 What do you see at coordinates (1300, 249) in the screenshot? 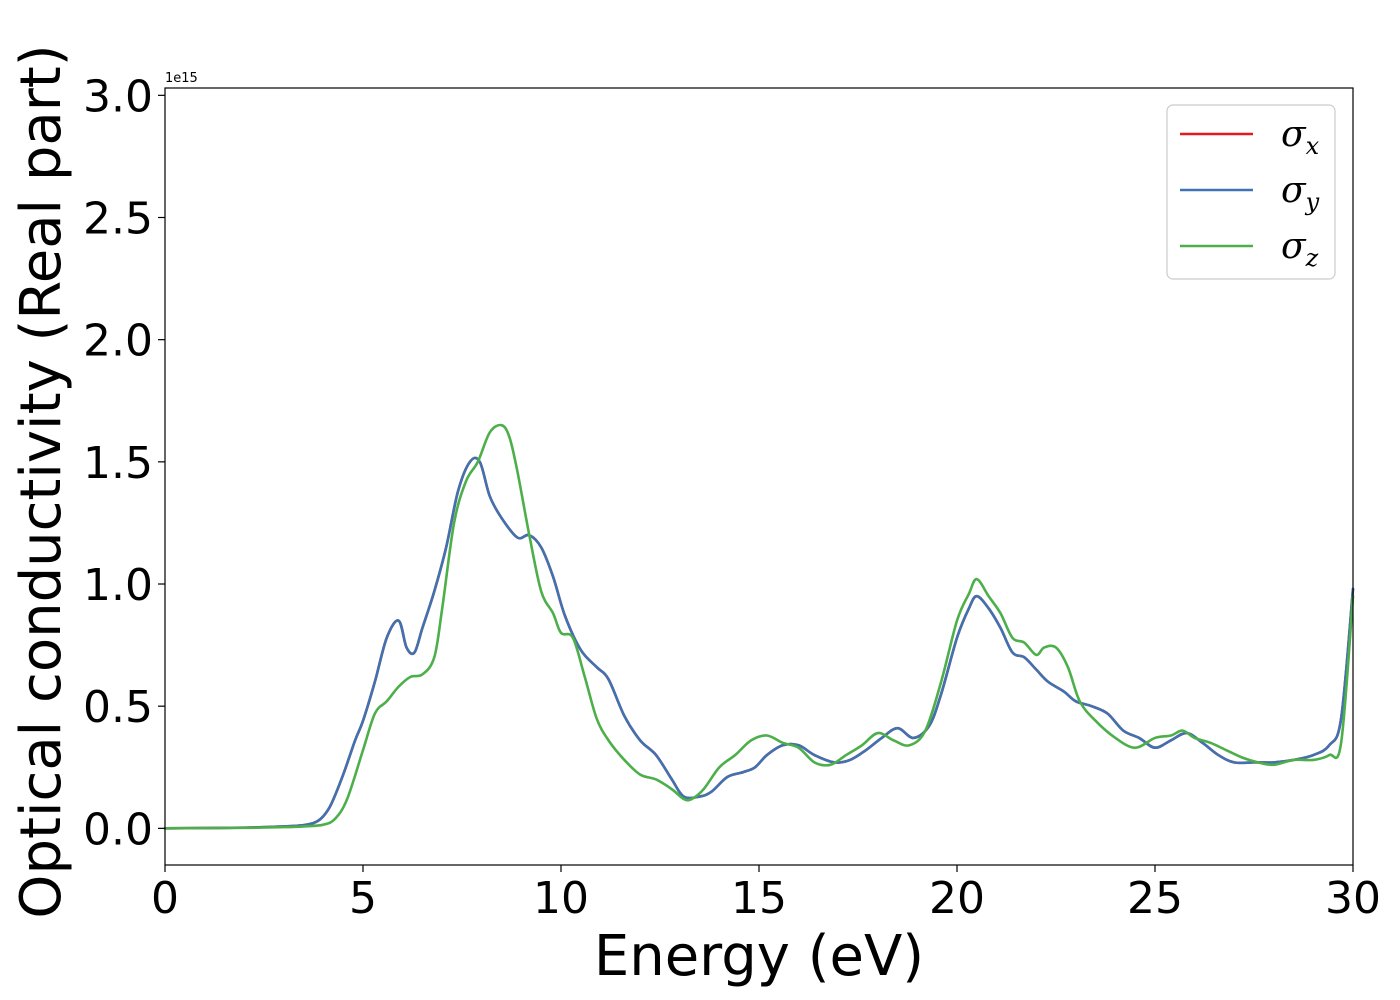
I see `legend-label-z: σz` at bounding box center [1300, 249].